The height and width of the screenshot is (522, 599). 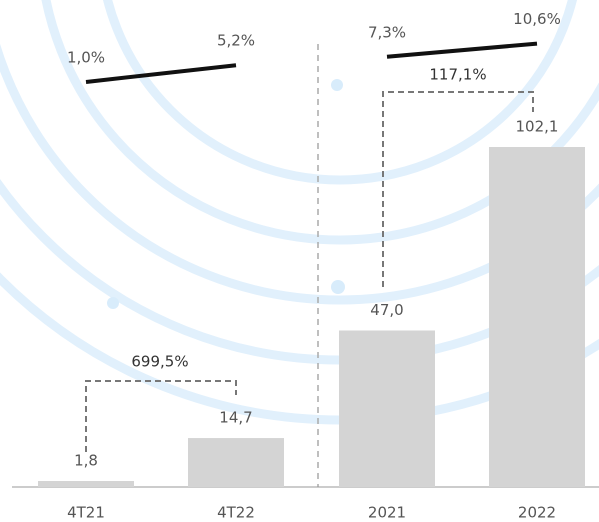 What do you see at coordinates (537, 19) in the screenshot?
I see `value-label: 10,6%` at bounding box center [537, 19].